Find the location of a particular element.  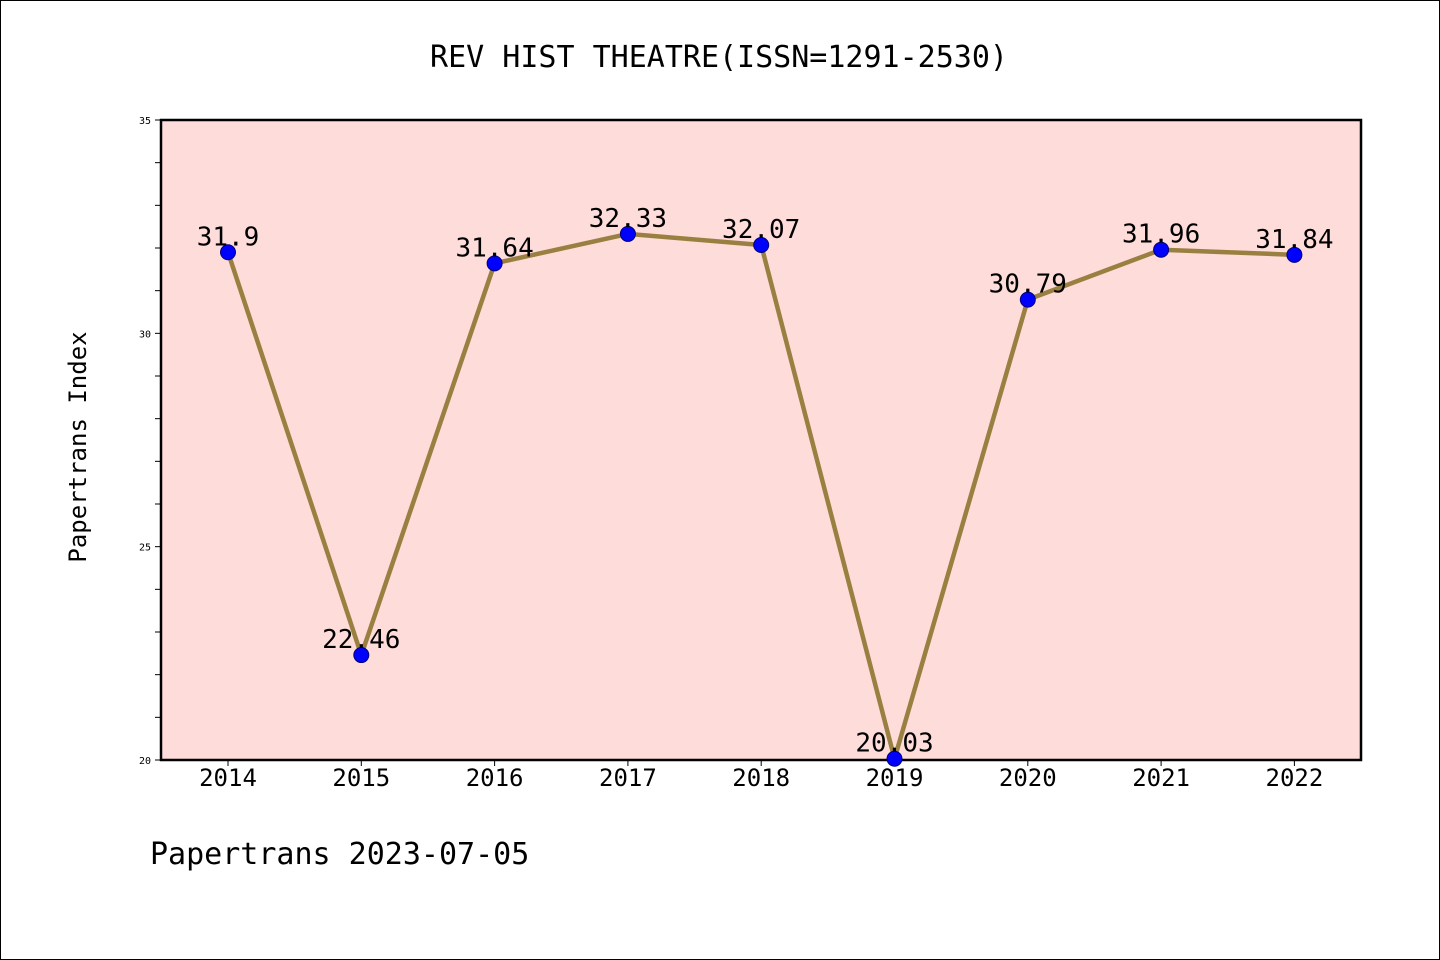

data-label: 22.46 is located at coordinates (361, 640).